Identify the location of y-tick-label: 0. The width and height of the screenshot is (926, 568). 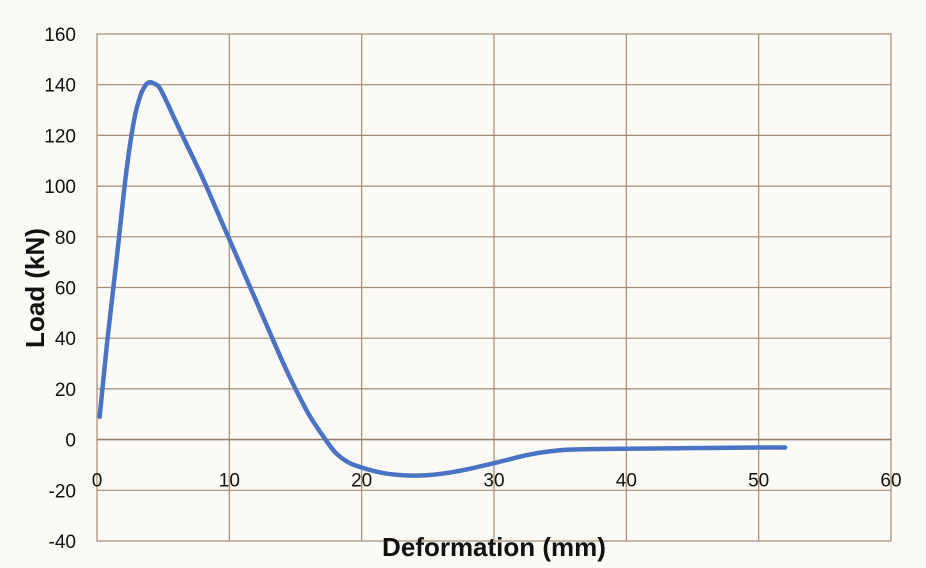
(70, 441).